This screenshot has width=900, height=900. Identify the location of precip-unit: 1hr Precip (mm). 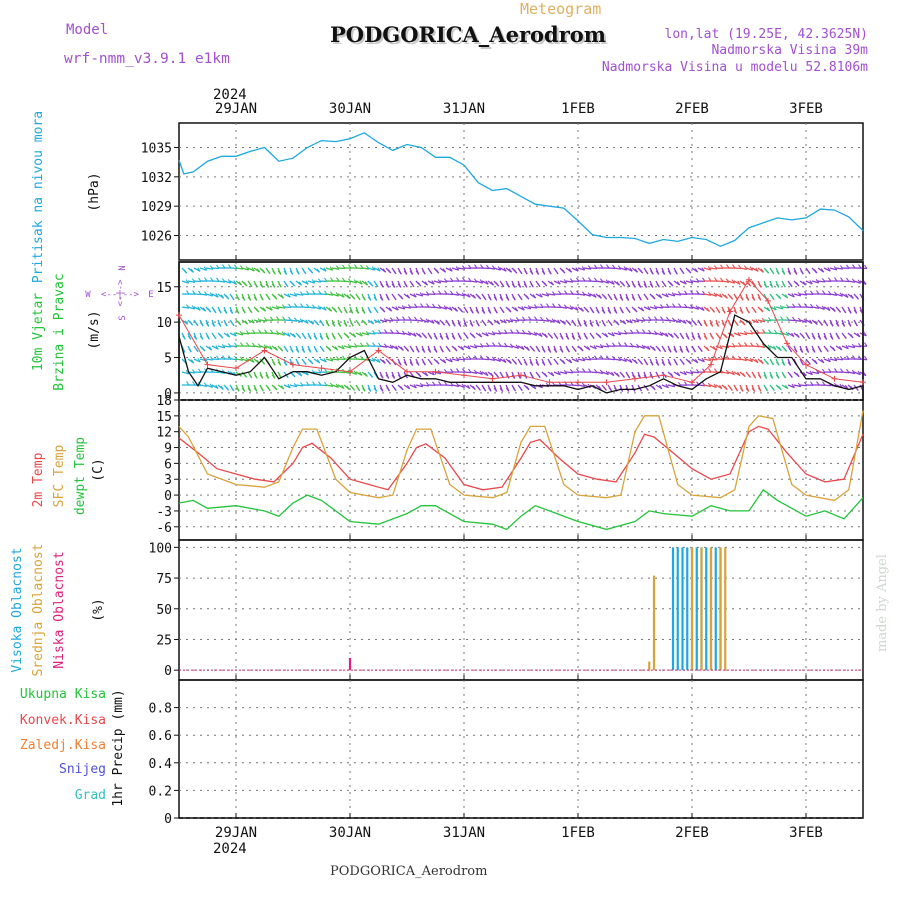
(118, 747).